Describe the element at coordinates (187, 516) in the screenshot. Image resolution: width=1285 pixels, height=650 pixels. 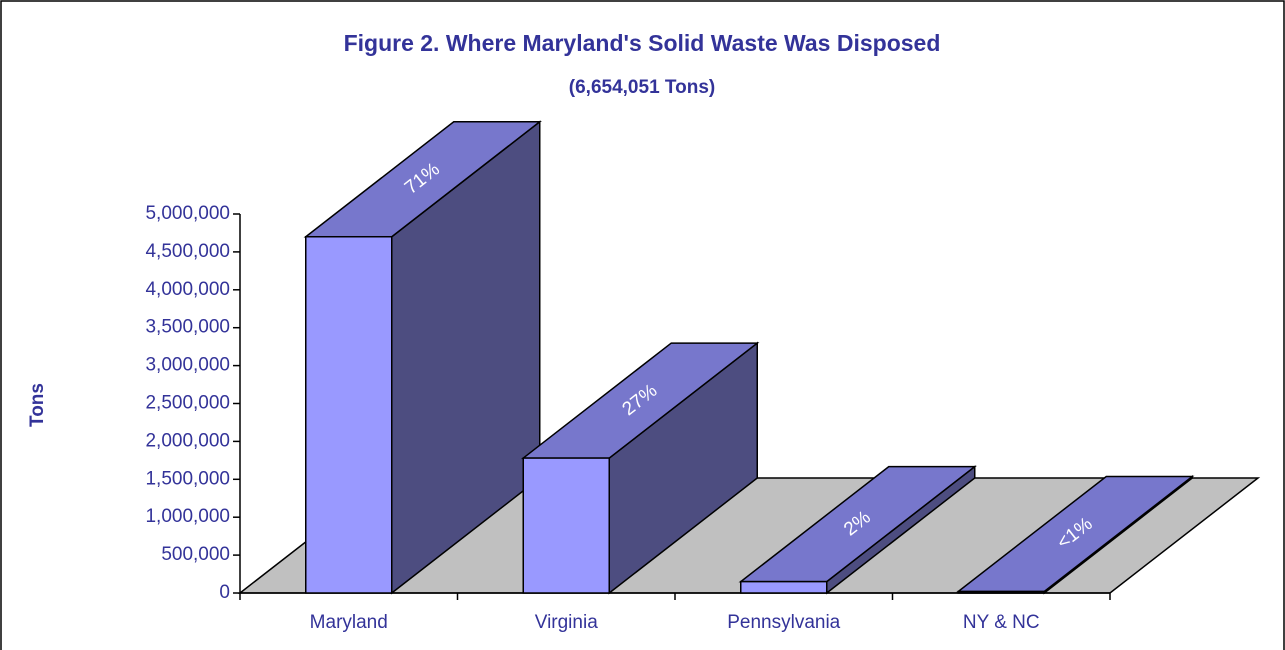
I see `y-tick-label: 1,000,000` at that location.